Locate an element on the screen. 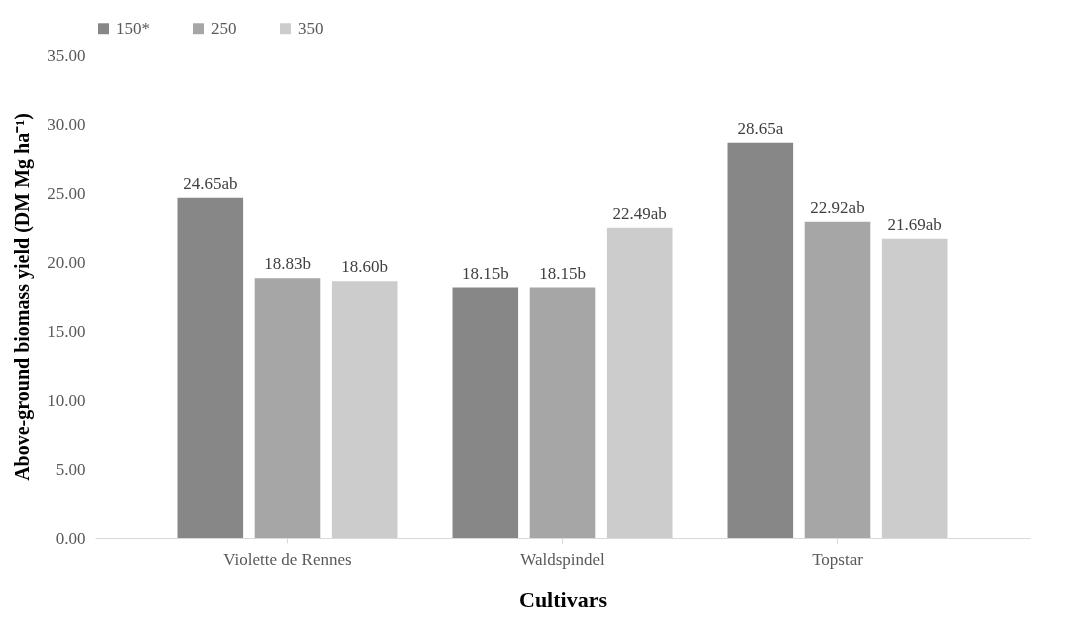 This screenshot has height=639, width=1088. x-tick-label: Waldspindel is located at coordinates (563, 559).